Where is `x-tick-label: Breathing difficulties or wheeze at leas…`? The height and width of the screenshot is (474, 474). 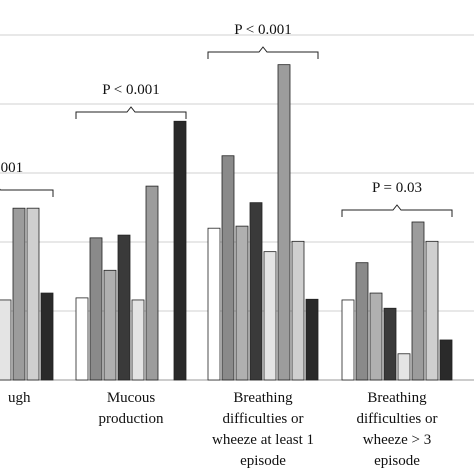
x-tick-label: Breathing difficulties or wheeze at leas… is located at coordinates (263, 429).